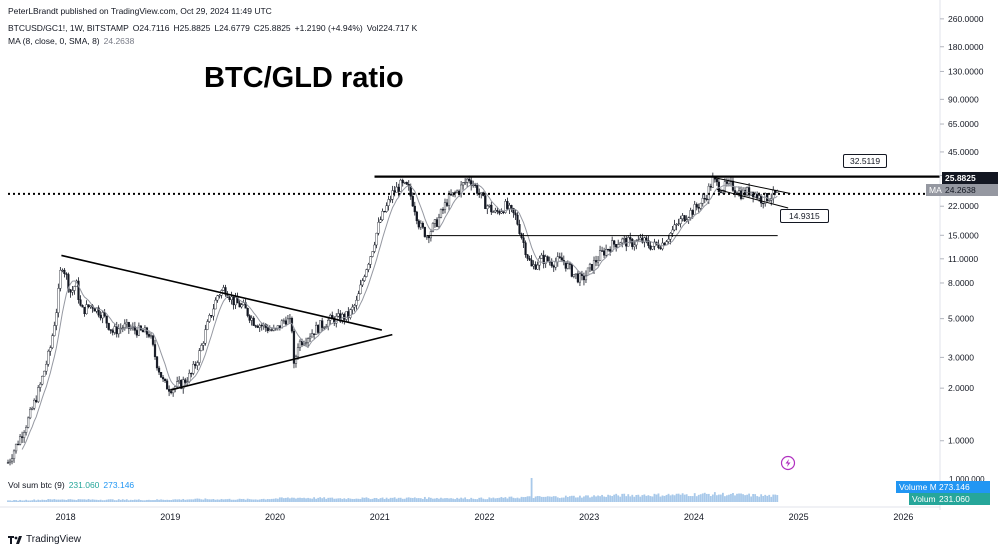  What do you see at coordinates (919, 487) in the screenshot?
I see `volume-ma-flag-label: Volume MA` at bounding box center [919, 487].